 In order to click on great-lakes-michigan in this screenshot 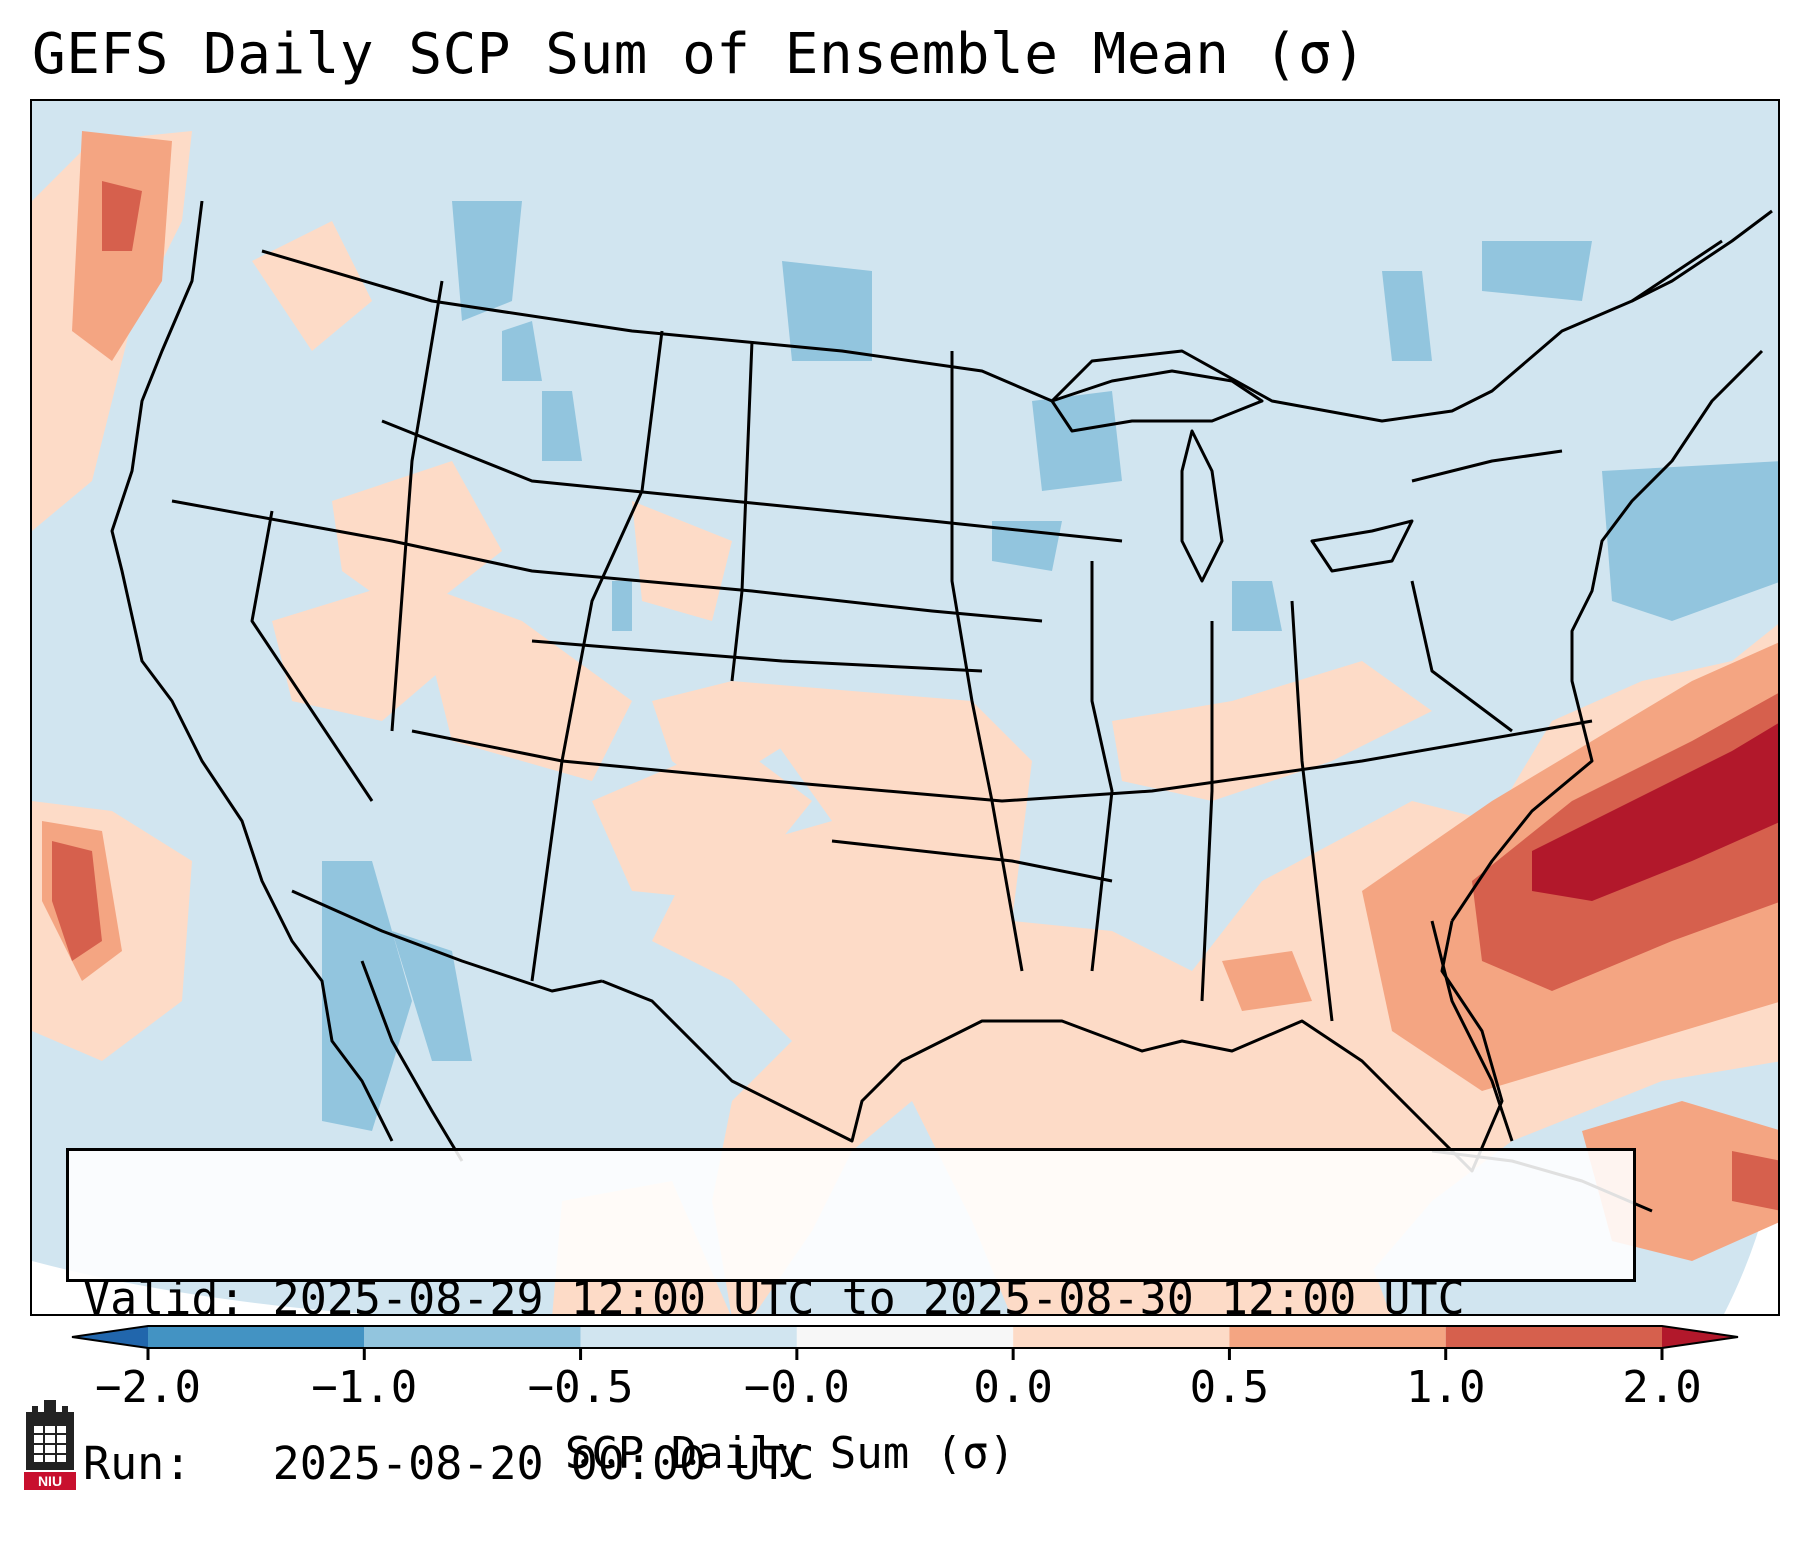, I will do `click(1202, 506)`.